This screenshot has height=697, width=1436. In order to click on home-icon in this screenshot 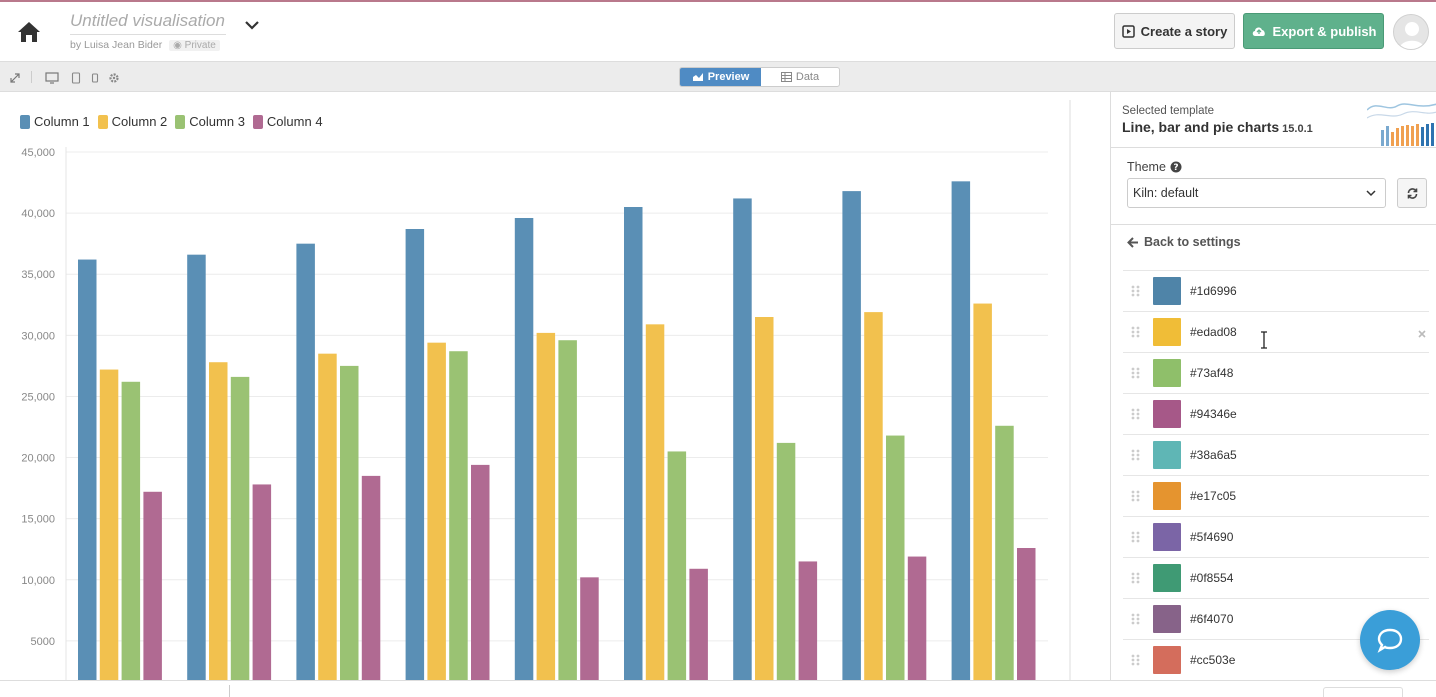, I will do `click(29, 32)`.